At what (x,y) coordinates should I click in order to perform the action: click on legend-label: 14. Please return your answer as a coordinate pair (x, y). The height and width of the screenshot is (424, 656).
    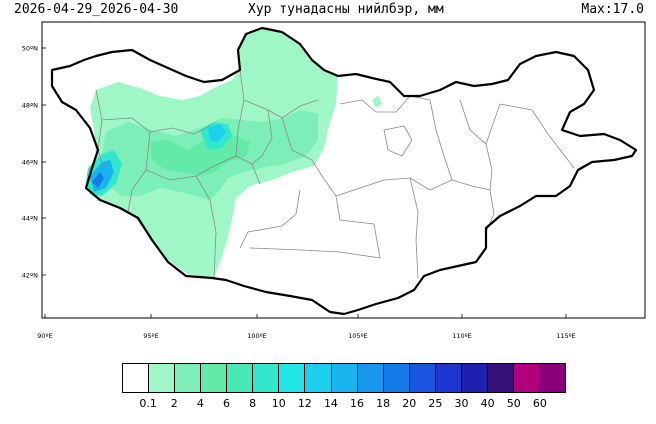
    Looking at the image, I should click on (330, 403).